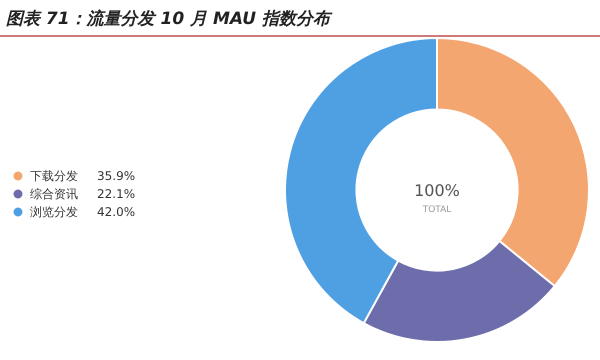 Image resolution: width=600 pixels, height=360 pixels. Describe the element at coordinates (116, 176) in the screenshot. I see `data-label: 35.9%` at that location.